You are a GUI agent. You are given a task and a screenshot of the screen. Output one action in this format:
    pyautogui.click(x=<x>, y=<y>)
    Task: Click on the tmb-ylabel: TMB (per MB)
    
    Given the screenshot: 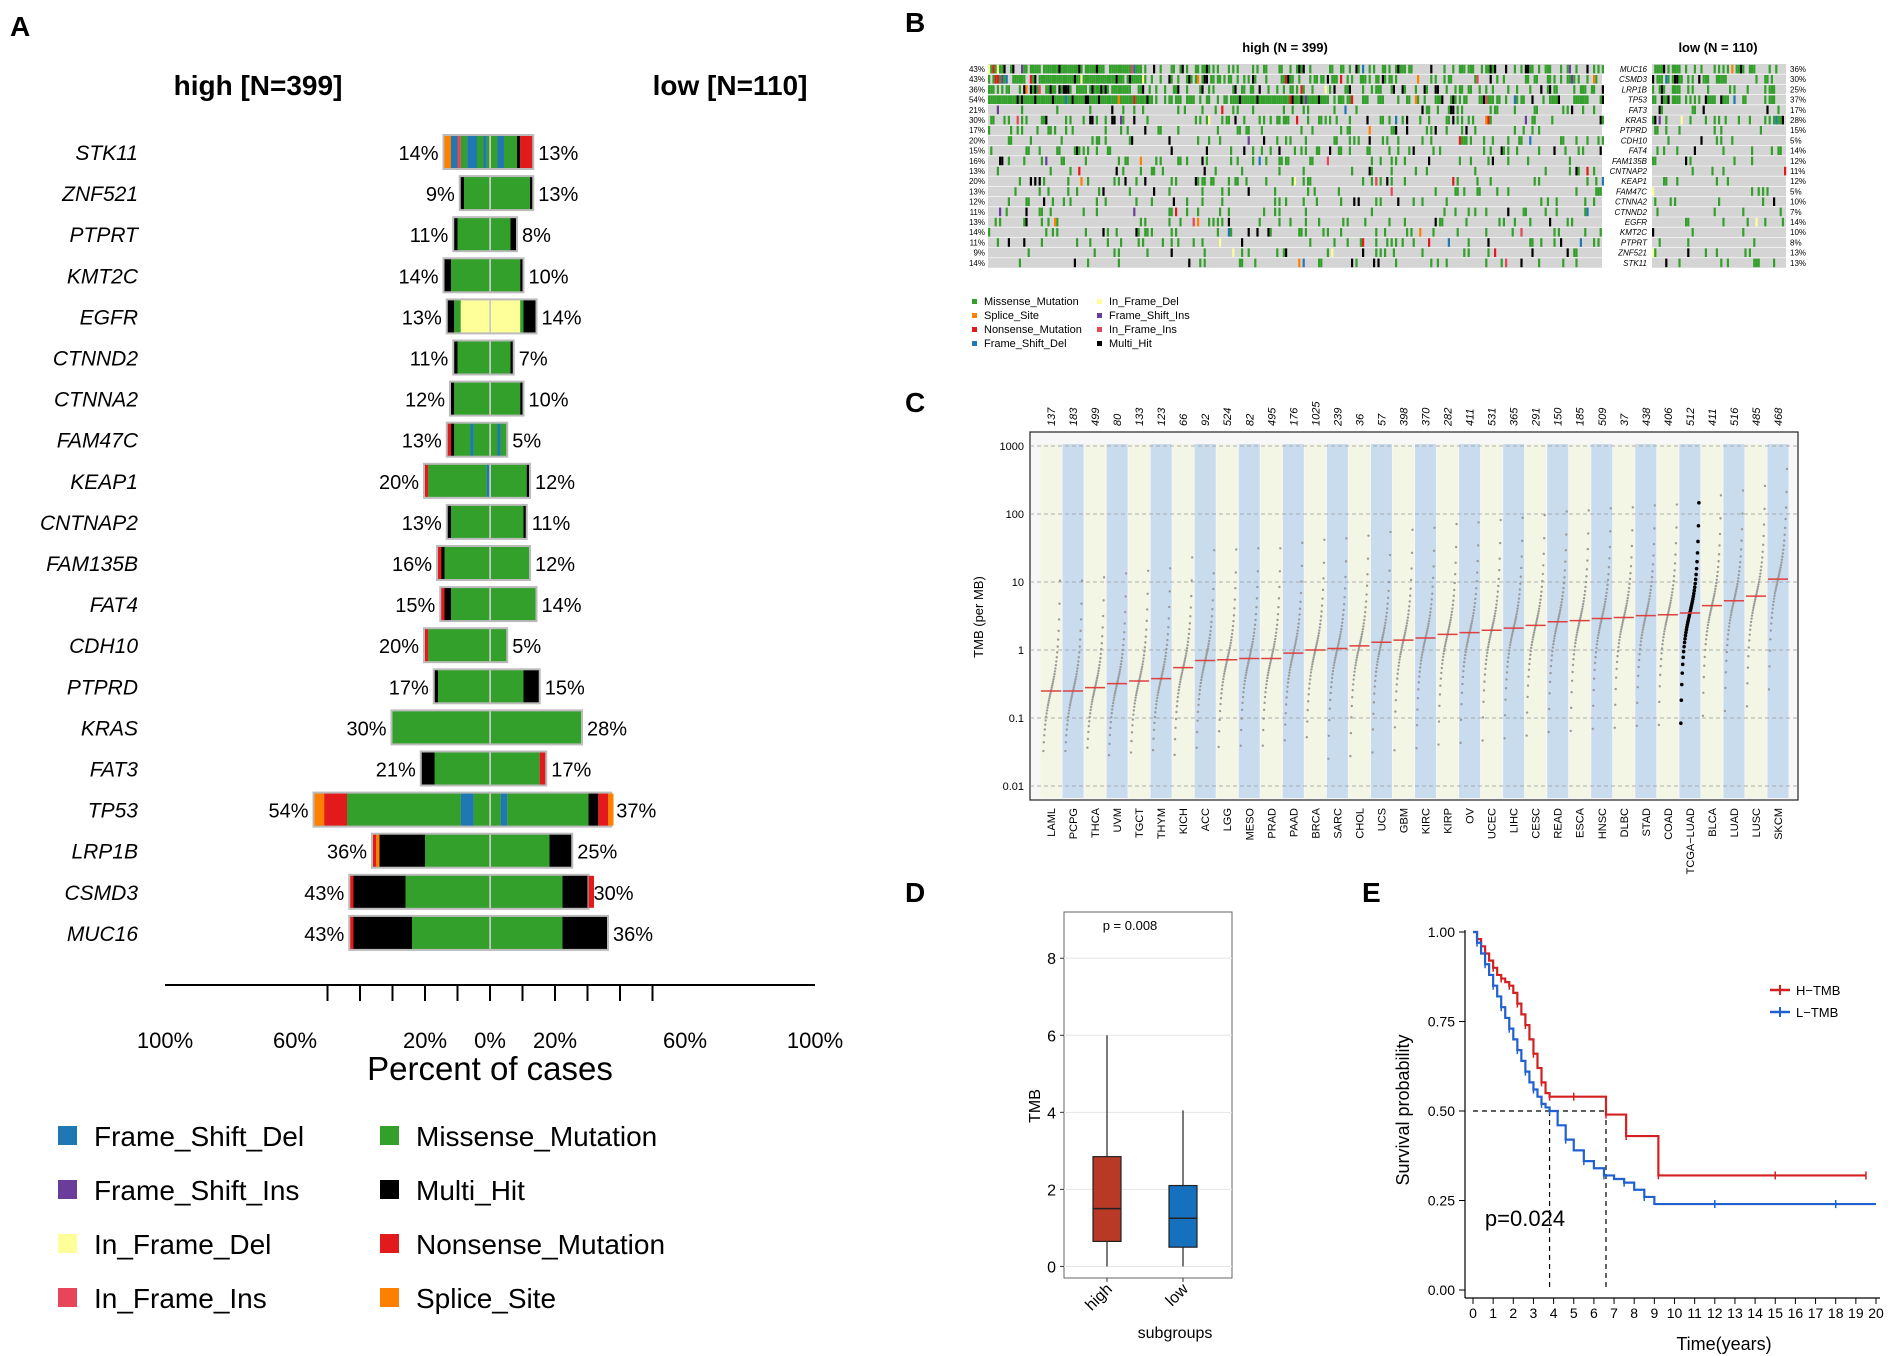 What is the action you would take?
    pyautogui.click(x=978, y=617)
    